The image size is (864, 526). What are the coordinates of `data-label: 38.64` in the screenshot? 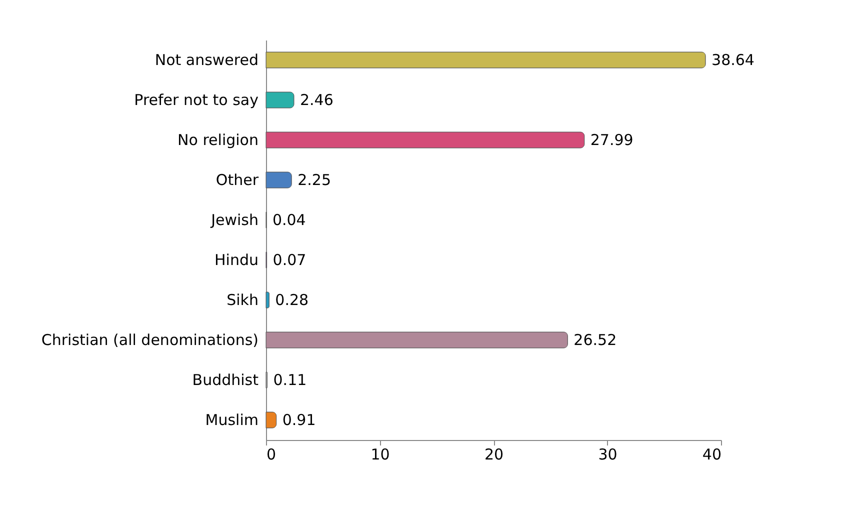 It's located at (733, 60).